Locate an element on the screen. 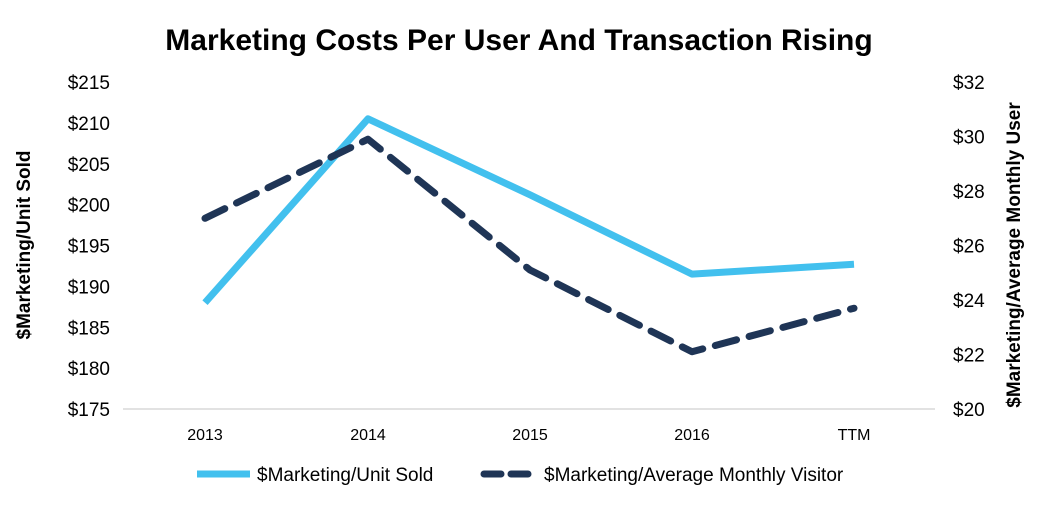 Image resolution: width=1041 pixels, height=508 pixels. legend-label: $Marketing/Unit Sold is located at coordinates (345, 475).